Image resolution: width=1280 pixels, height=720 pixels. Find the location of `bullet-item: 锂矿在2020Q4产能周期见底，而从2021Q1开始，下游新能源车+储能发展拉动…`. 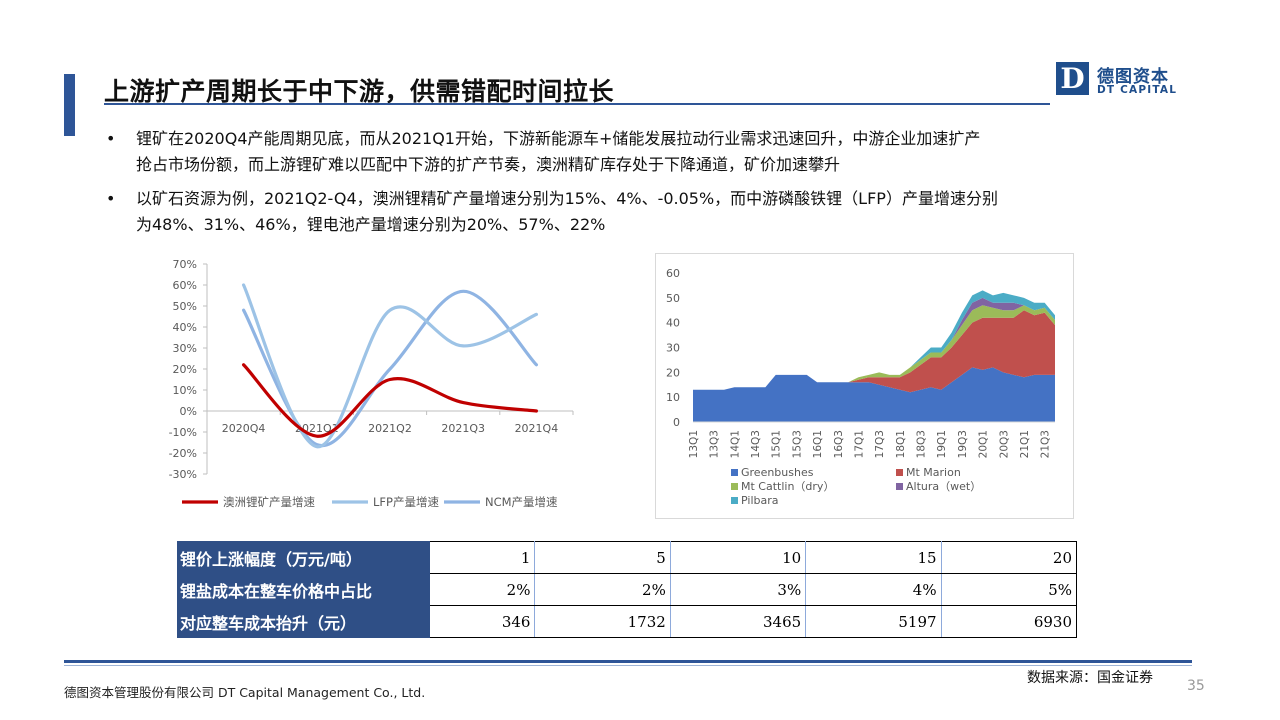

bullet-item: 锂矿在2020Q4产能周期见底，而从2021Q1开始，下游新能源车+储能发展拉动… is located at coordinates (634, 152).